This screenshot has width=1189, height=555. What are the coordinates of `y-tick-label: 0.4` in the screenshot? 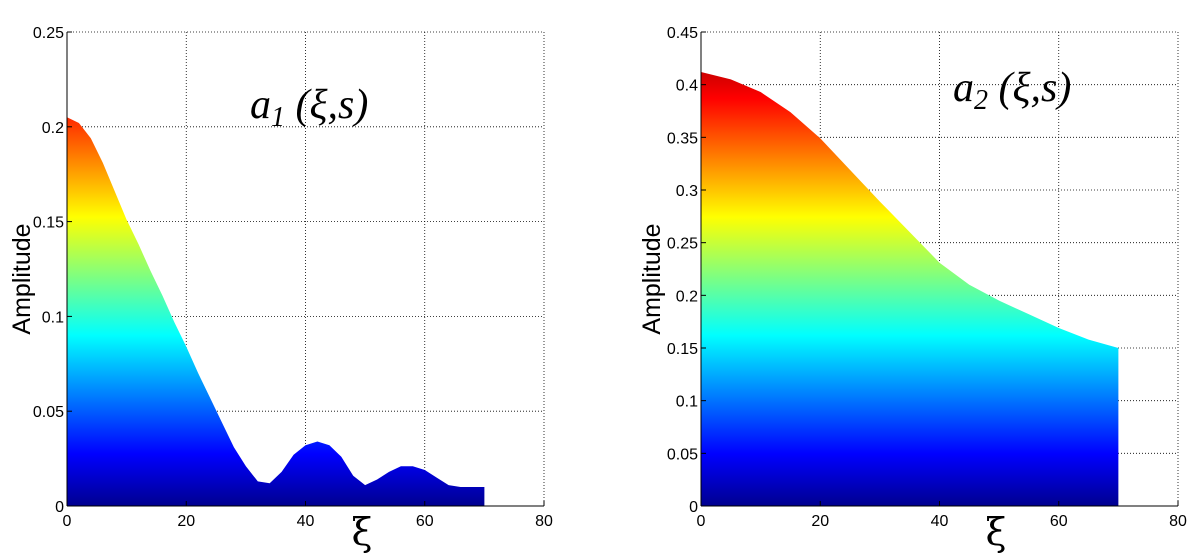 It's located at (687, 86).